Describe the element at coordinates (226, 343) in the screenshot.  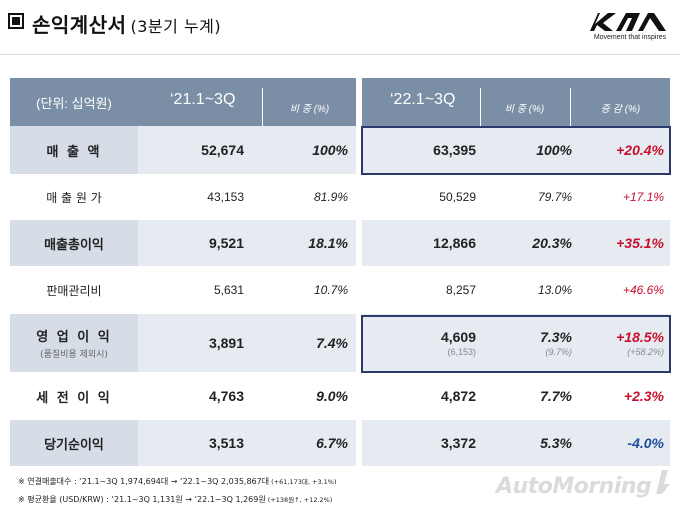
I see `value-2021: 3,891` at that location.